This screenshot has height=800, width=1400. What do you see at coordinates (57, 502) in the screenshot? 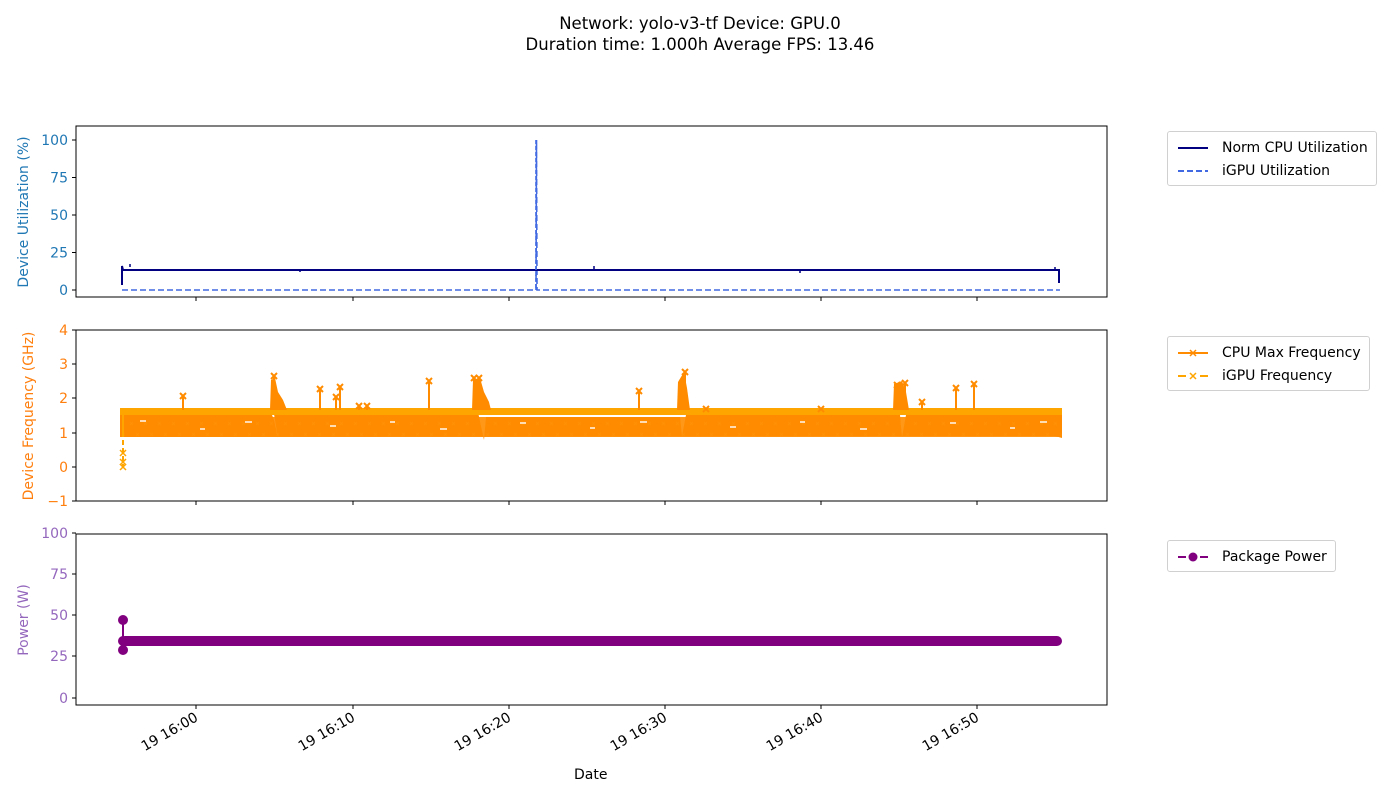
I see `ytick-freq--1: −1` at bounding box center [57, 502].